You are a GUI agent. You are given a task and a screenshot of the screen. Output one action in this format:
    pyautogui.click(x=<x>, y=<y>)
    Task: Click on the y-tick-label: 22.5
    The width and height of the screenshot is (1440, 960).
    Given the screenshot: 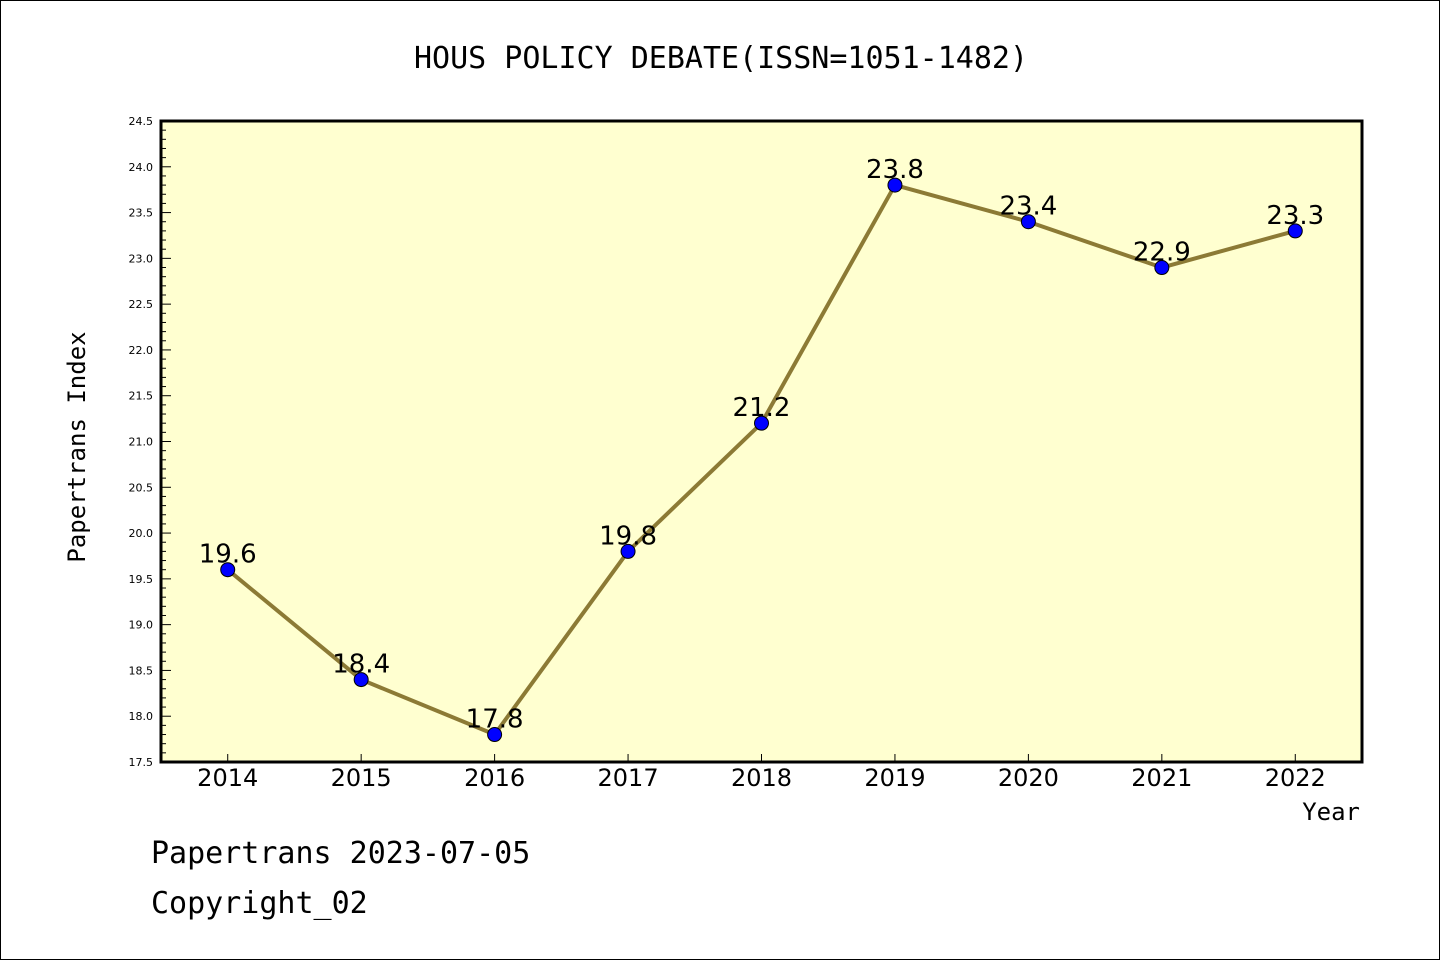 What is the action you would take?
    pyautogui.click(x=141, y=304)
    